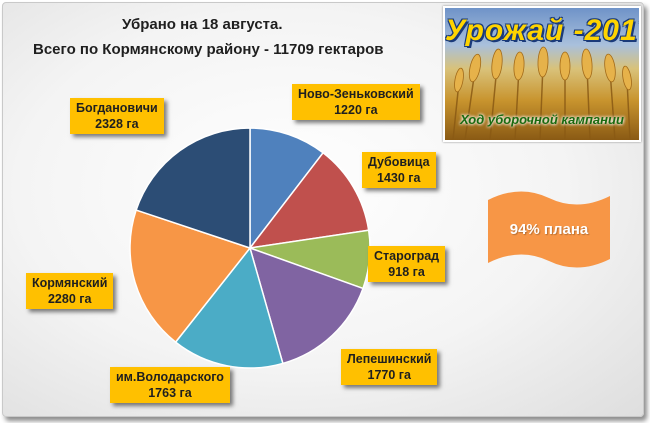  What do you see at coordinates (170, 377) in the screenshot?
I see `slice-label: им.Володарского` at bounding box center [170, 377].